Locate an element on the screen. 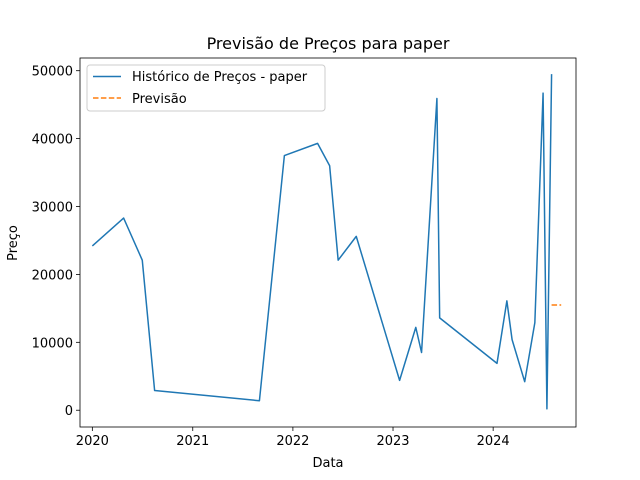 This screenshot has width=640, height=480. x-tick-label: 2023 is located at coordinates (392, 441).